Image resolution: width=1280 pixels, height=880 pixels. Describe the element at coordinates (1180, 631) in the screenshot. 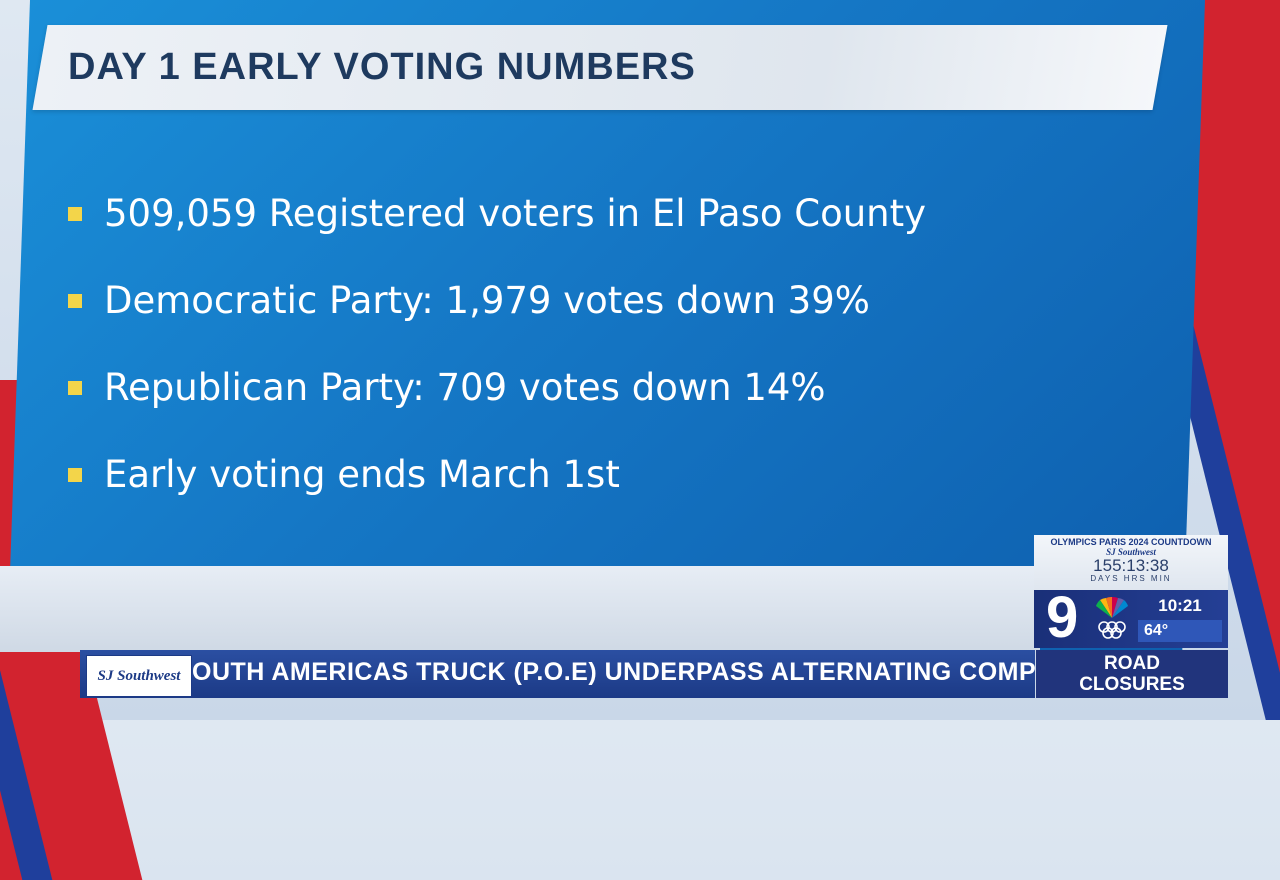

I see `temperature: 64°` at that location.